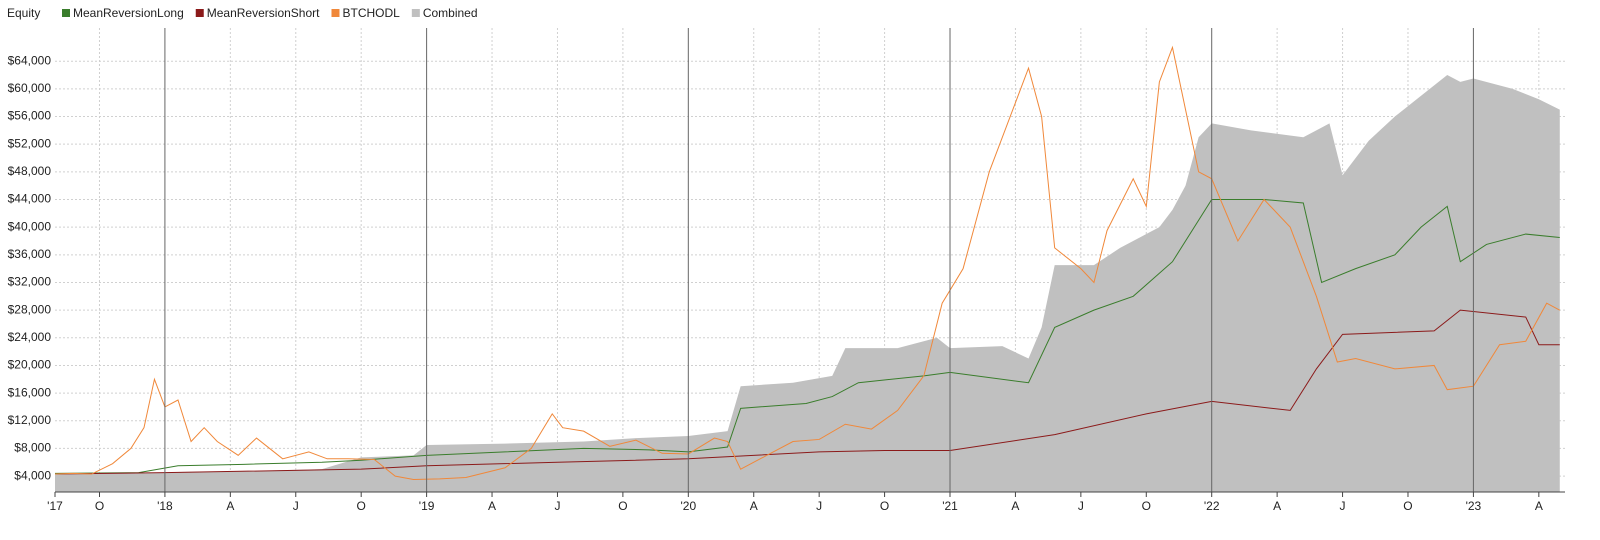 Image resolution: width=1600 pixels, height=540 pixels. Describe the element at coordinates (30, 365) in the screenshot. I see `y-tick-label: $20,000` at that location.